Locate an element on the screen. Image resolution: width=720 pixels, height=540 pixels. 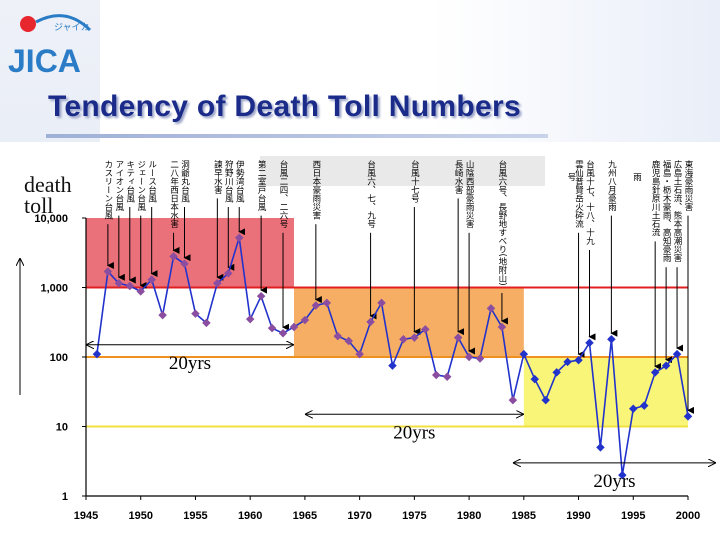
header-fragment-1: 雨 is located at coordinates (637, 178).